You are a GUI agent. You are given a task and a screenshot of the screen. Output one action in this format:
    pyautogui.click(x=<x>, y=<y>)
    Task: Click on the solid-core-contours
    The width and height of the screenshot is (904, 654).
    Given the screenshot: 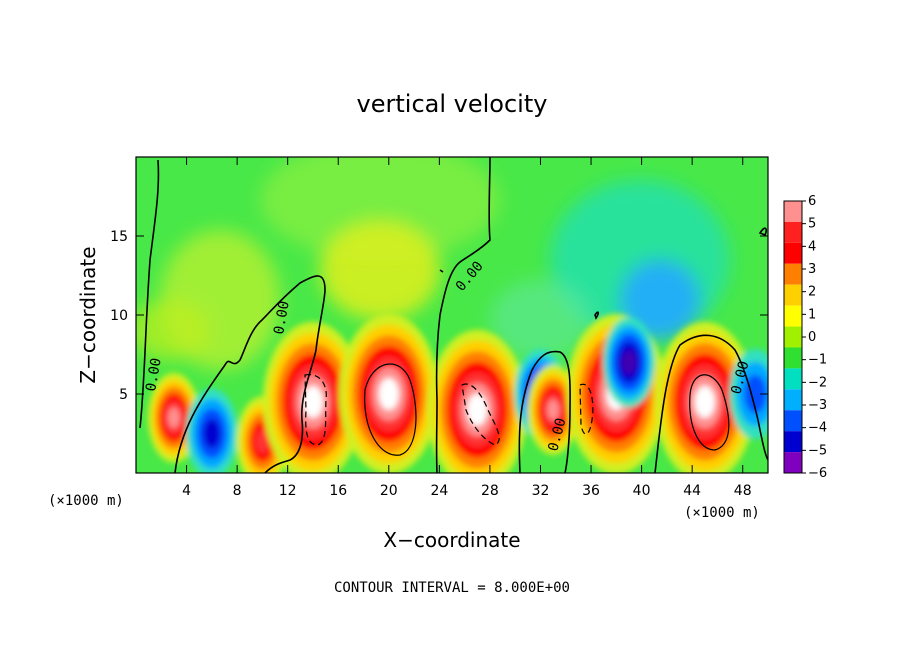 What is the action you would take?
    pyautogui.click(x=547, y=409)
    